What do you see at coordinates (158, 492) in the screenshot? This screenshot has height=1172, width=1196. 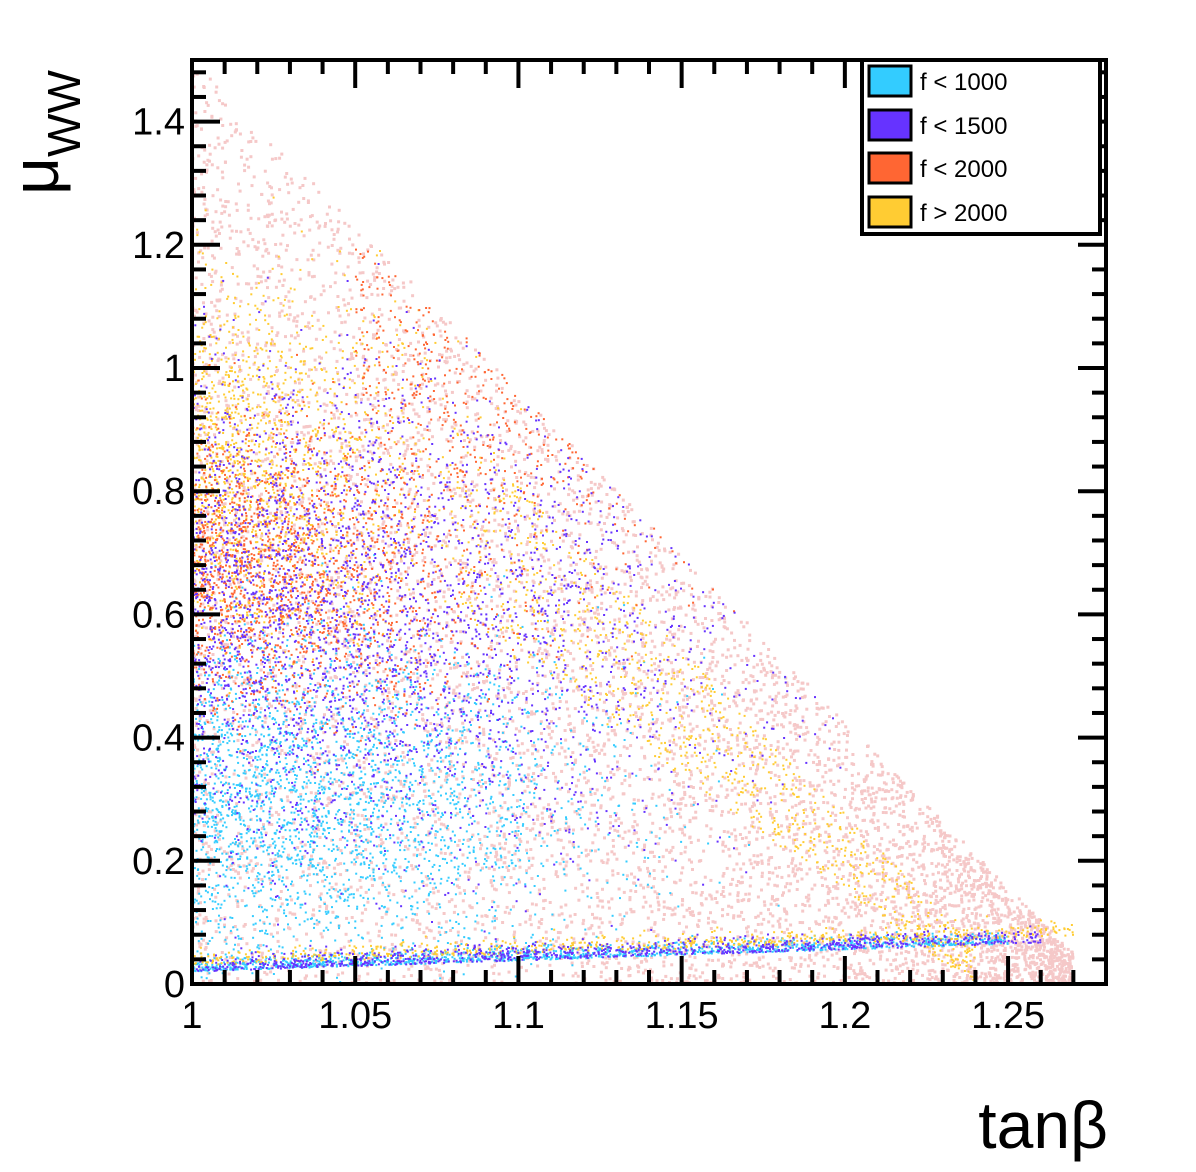 I see `y-tick-label: 0.8` at bounding box center [158, 492].